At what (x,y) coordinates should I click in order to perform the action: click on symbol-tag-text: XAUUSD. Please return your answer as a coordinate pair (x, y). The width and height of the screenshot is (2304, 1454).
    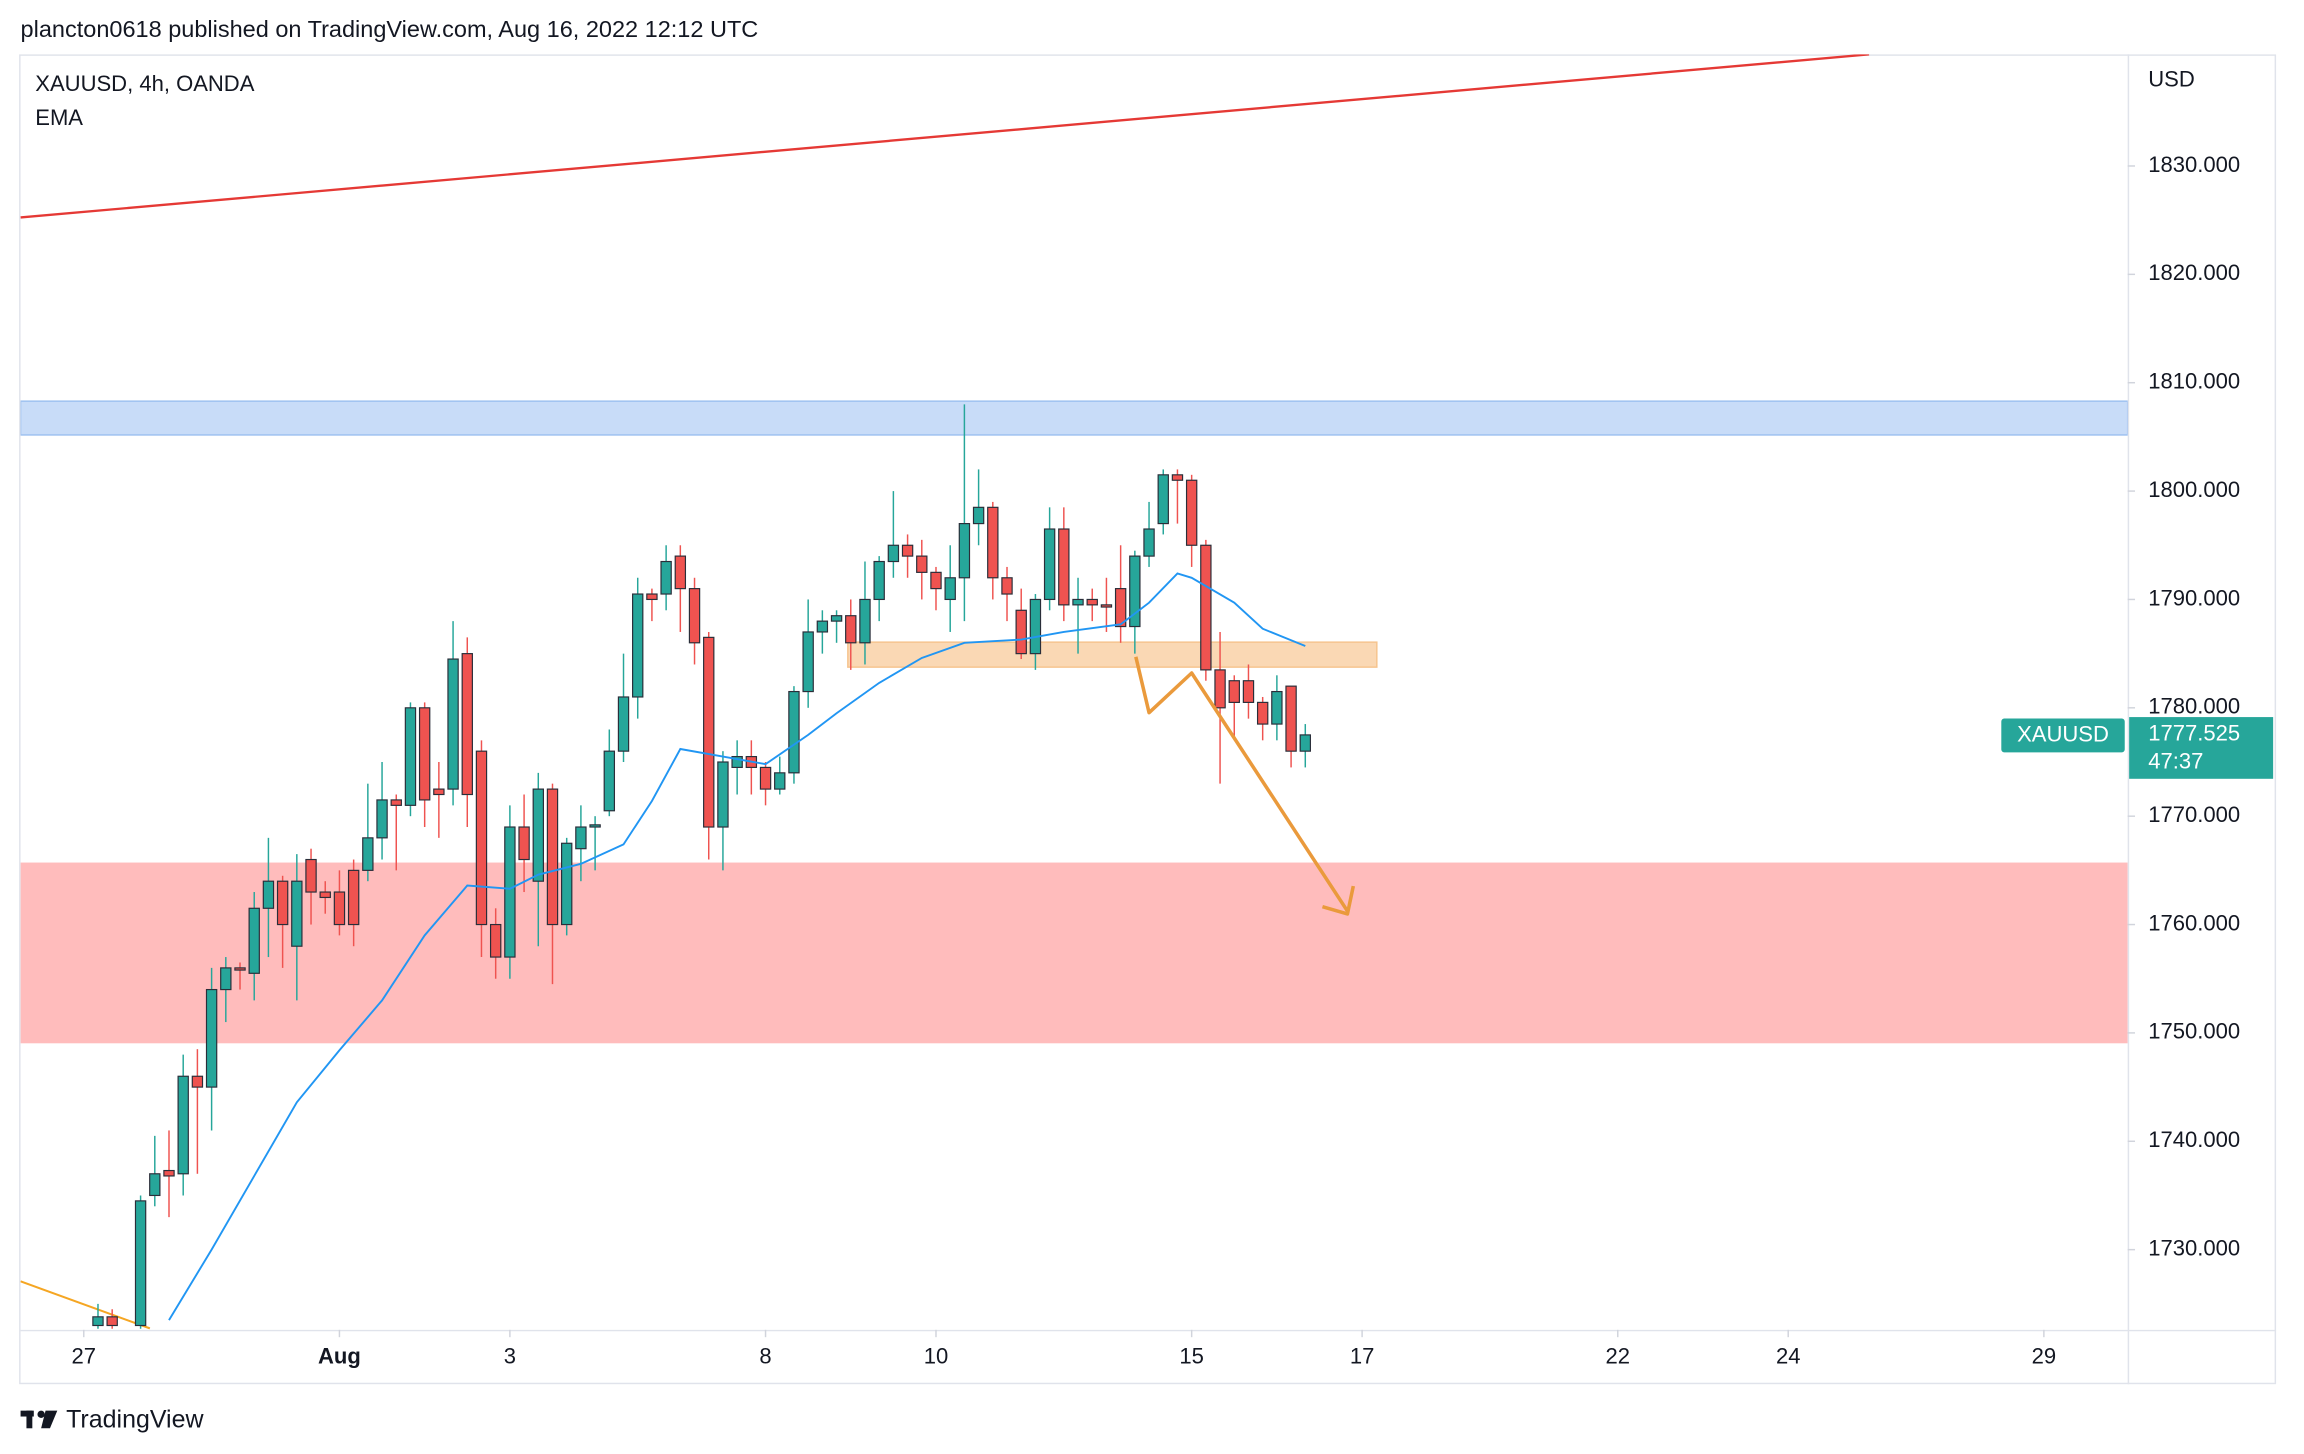
    Looking at the image, I should click on (2063, 733).